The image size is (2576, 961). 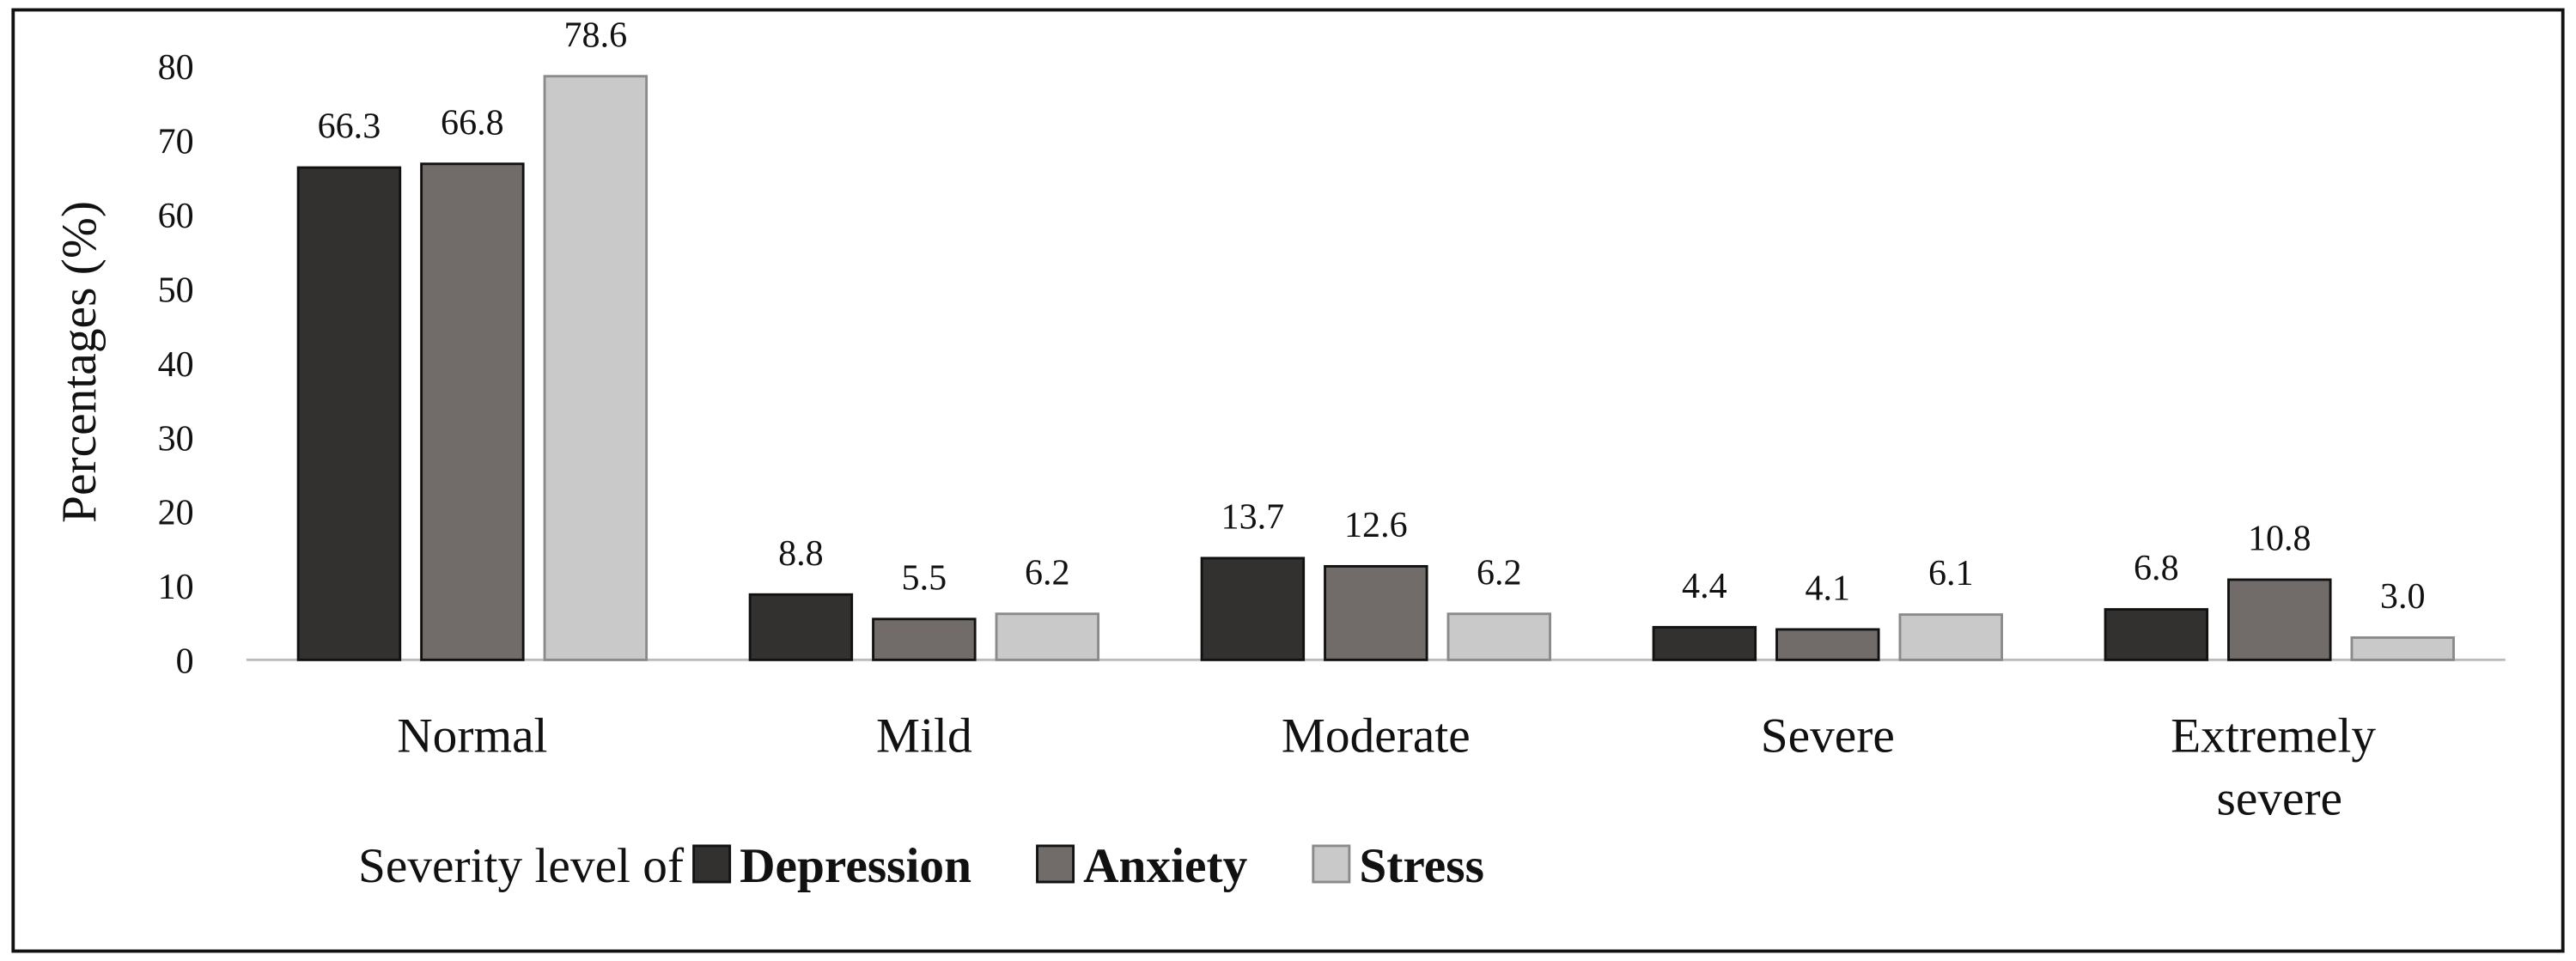 What do you see at coordinates (801, 554) in the screenshot?
I see `value-label: 8.8` at bounding box center [801, 554].